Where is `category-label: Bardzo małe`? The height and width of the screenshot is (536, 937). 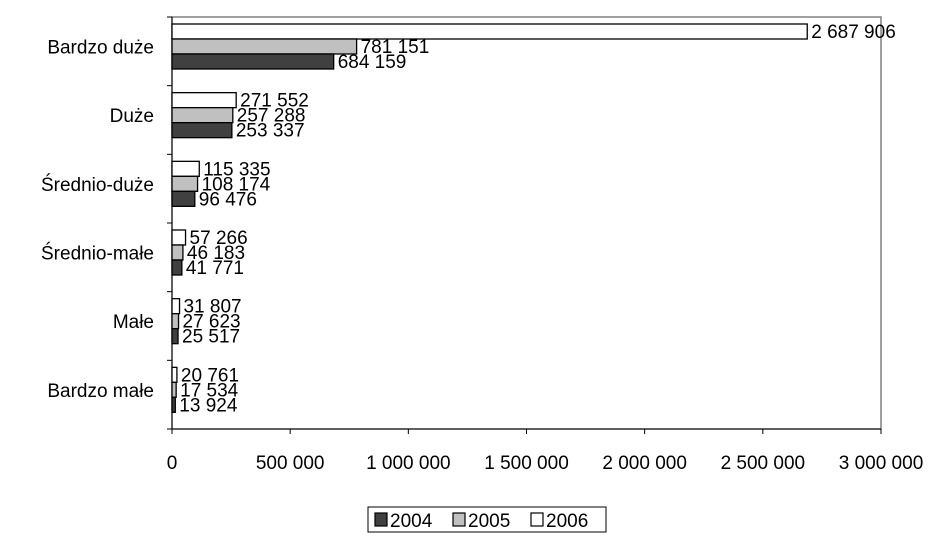
category-label: Bardzo małe is located at coordinates (100, 391).